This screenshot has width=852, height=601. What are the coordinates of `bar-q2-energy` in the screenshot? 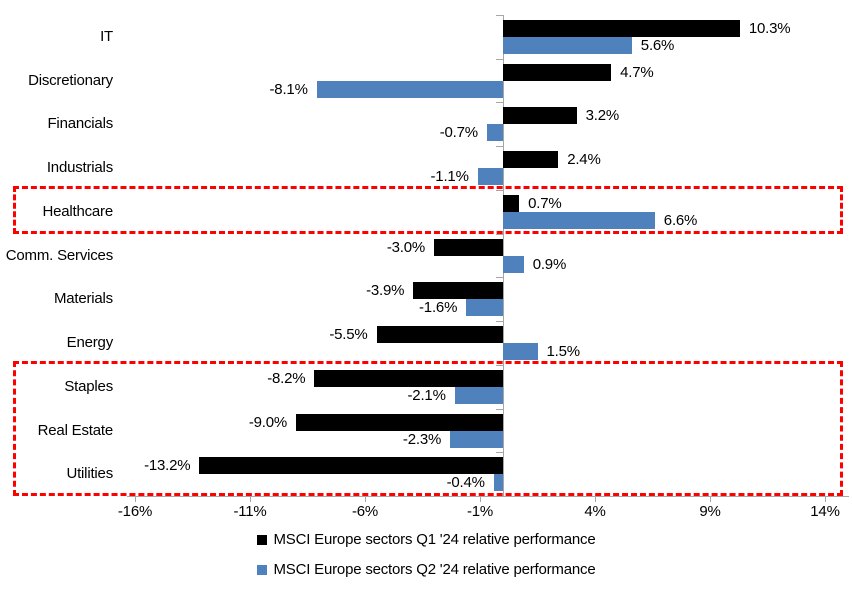 It's located at (520, 352).